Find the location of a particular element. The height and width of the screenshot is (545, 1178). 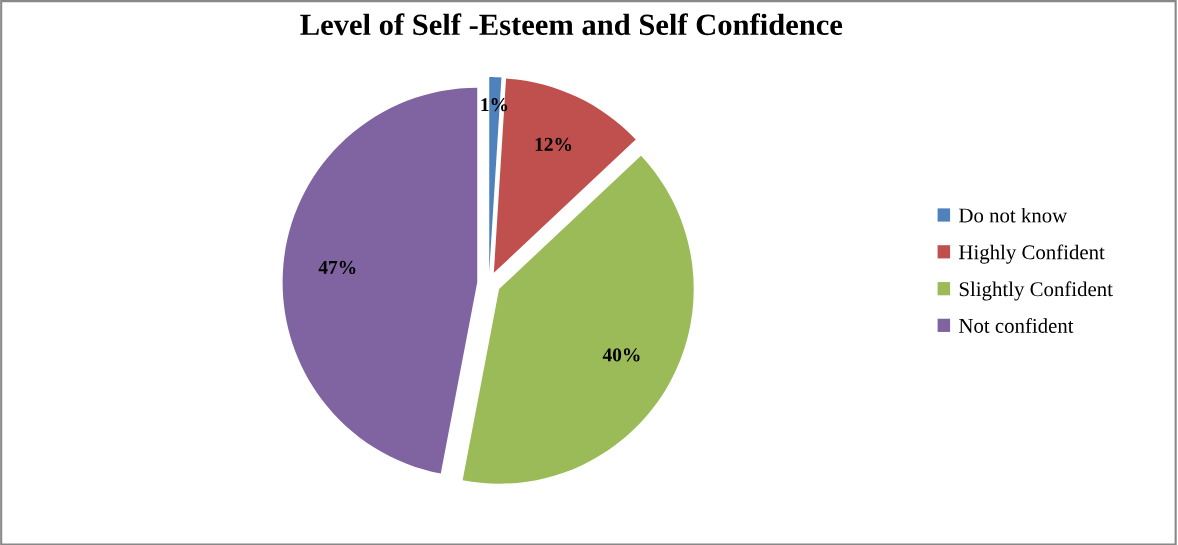

legend-label: Slightly Confident is located at coordinates (1036, 291).